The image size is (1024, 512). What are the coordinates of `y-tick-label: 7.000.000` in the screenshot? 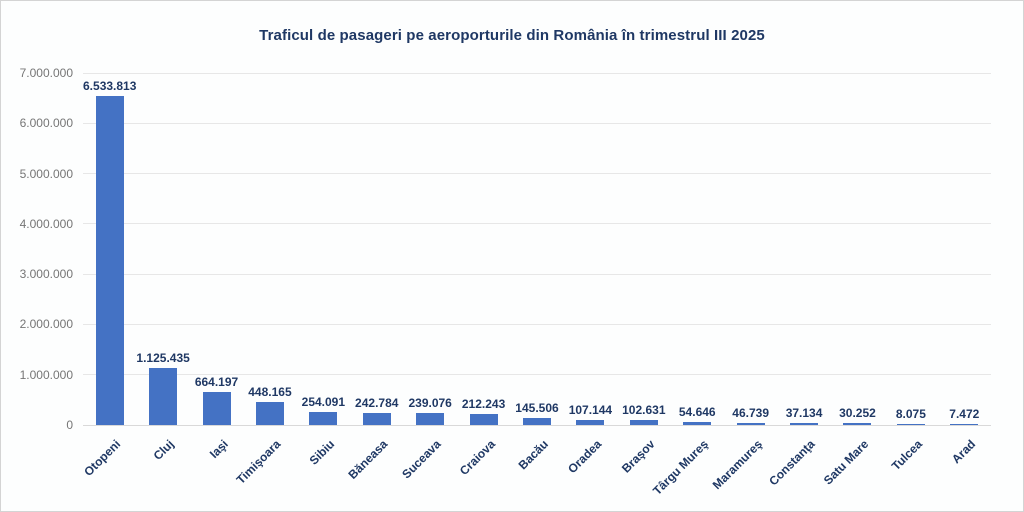 It's located at (46, 73).